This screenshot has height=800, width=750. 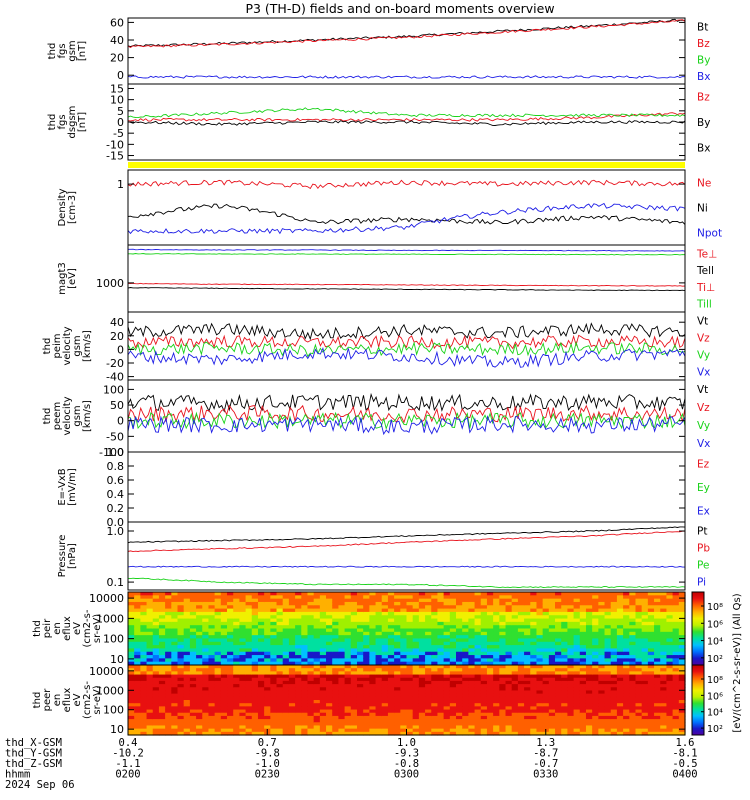 I want to click on x-tick-label: 0330, so click(x=545, y=775).